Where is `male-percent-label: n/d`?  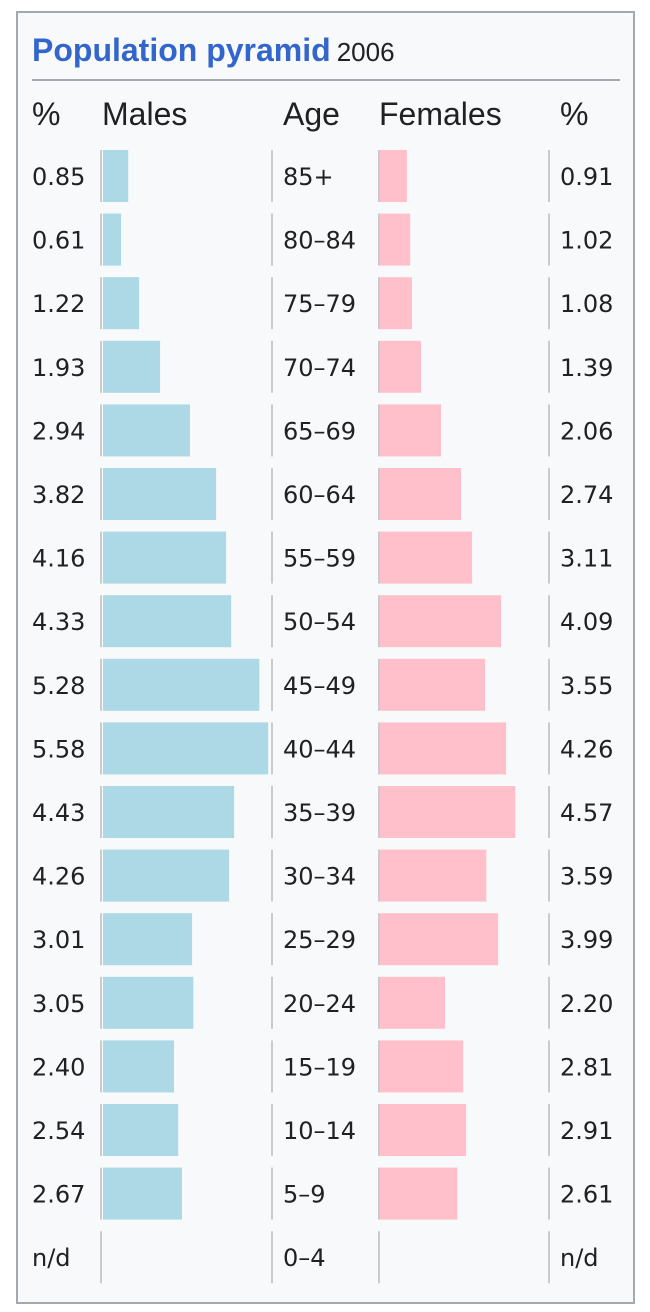 male-percent-label: n/d is located at coordinates (51, 1258).